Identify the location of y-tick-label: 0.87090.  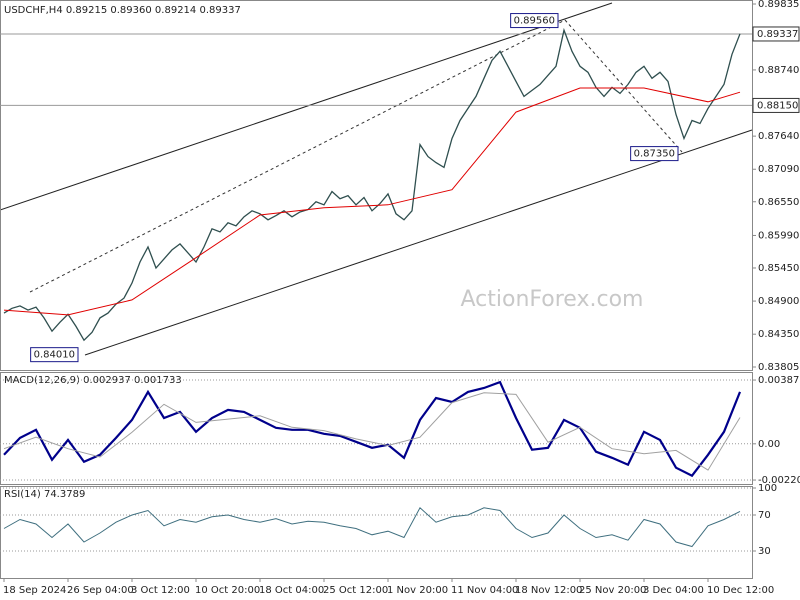
(778, 169).